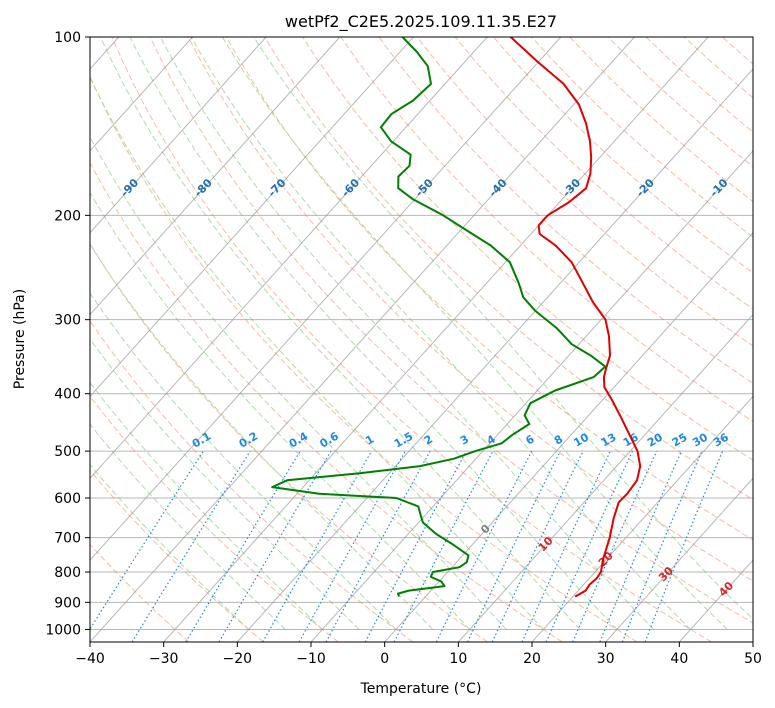 The height and width of the screenshot is (708, 775). Describe the element at coordinates (418, 654) in the screenshot. I see `x-axis: −40 −30 −20 −10 0 10 20 30 40 50` at that location.